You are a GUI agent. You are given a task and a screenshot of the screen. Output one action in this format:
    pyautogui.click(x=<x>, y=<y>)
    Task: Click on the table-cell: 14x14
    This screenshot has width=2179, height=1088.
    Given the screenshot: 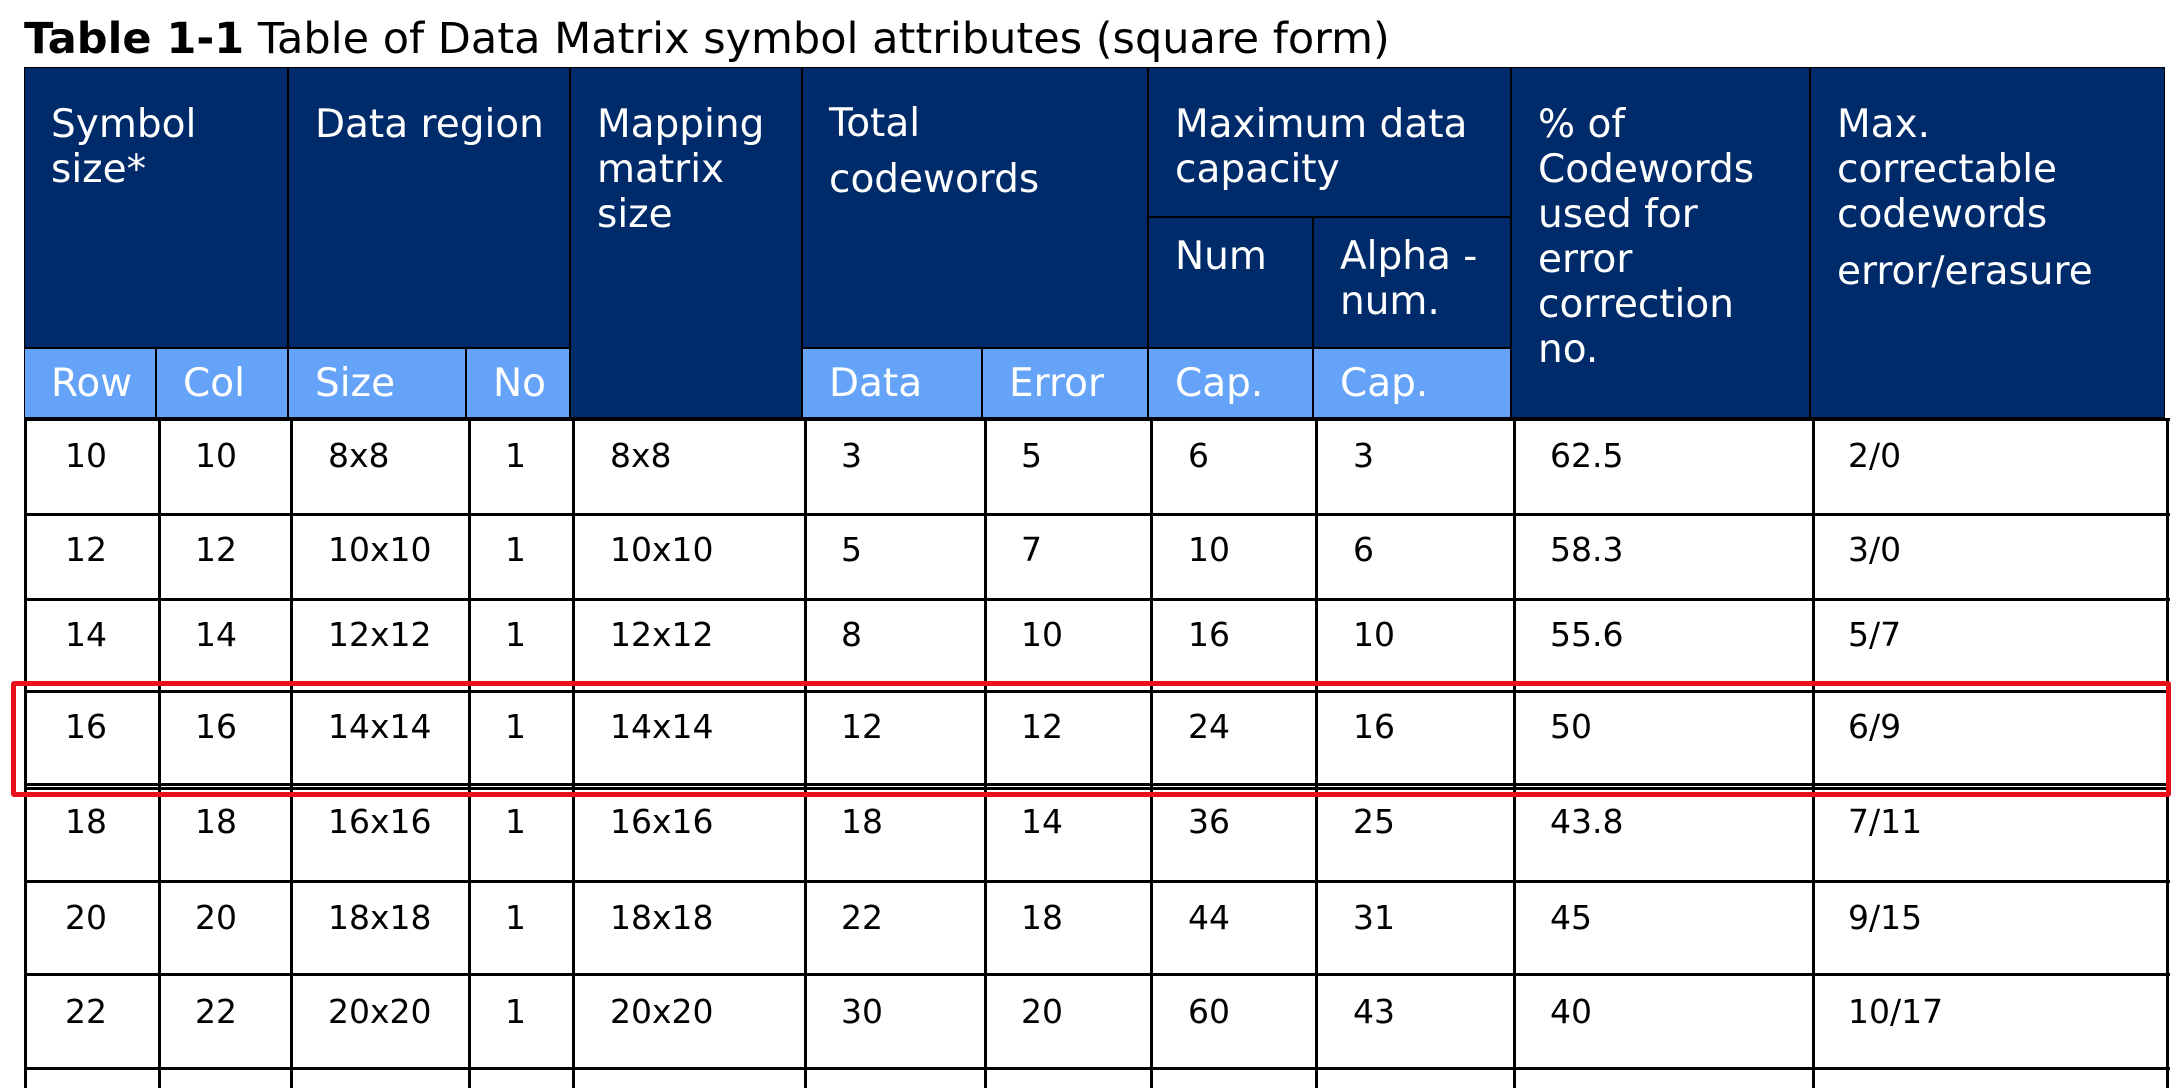 What is the action you would take?
    pyautogui.click(x=380, y=726)
    